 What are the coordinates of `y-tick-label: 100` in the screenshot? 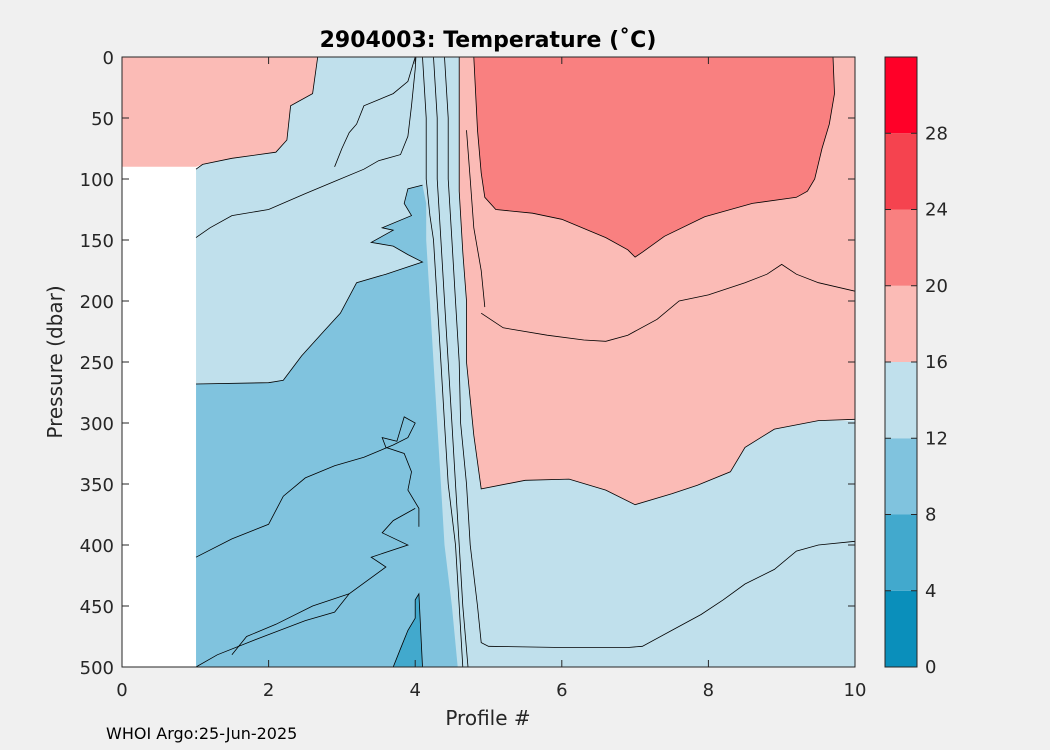 It's located at (97, 180).